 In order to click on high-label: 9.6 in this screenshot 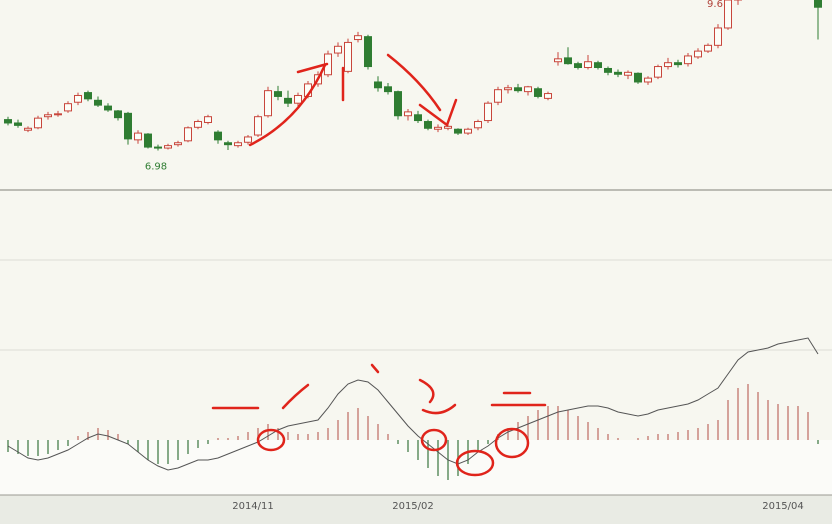, I will do `click(715, 5)`.